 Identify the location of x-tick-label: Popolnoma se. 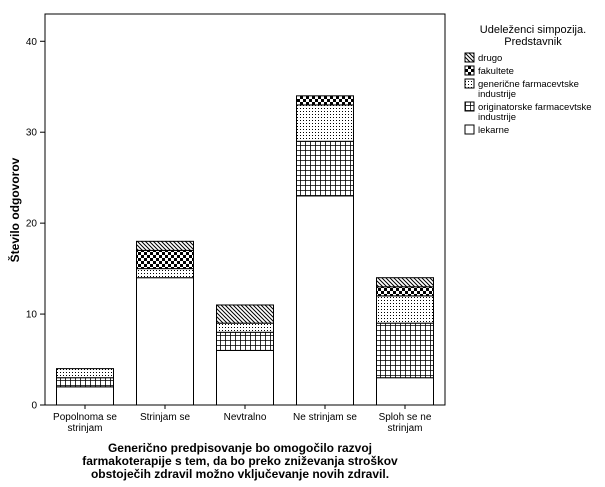
(85, 417).